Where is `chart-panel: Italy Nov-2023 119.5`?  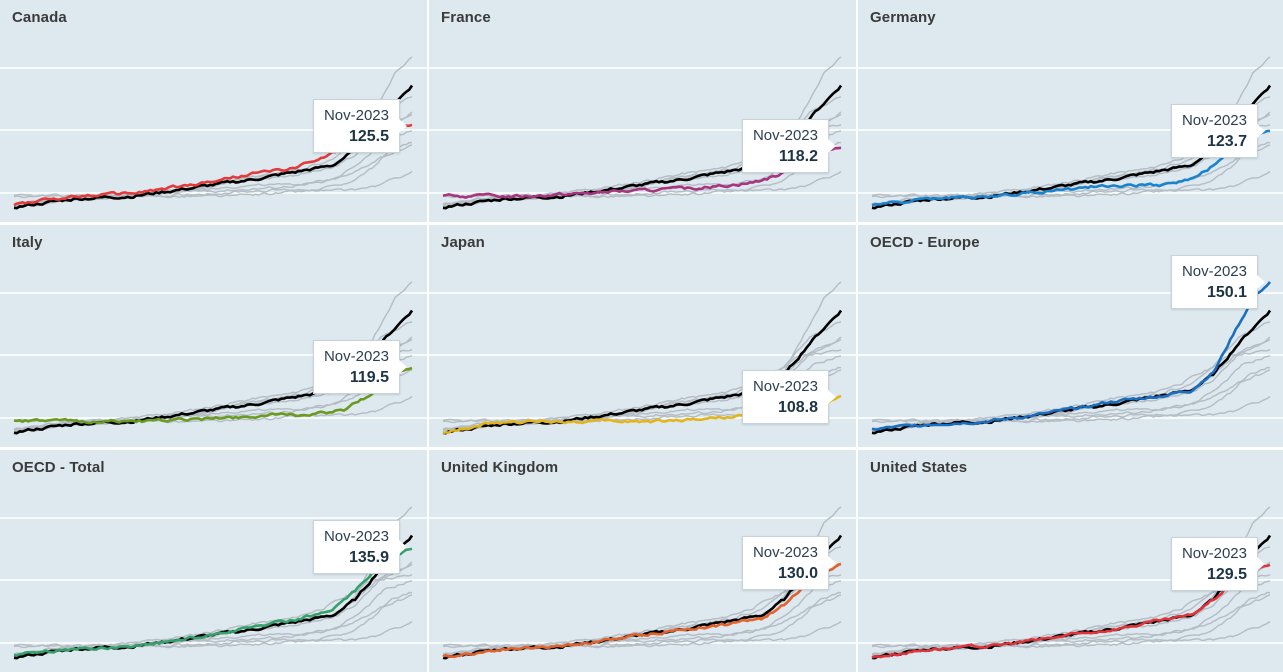
chart-panel: Italy Nov-2023 119.5 is located at coordinates (213, 336).